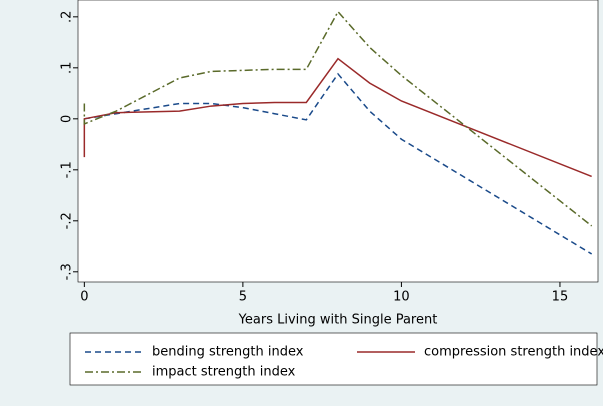 This screenshot has height=406, width=603. I want to click on legend-label: bending strength index, so click(228, 352).